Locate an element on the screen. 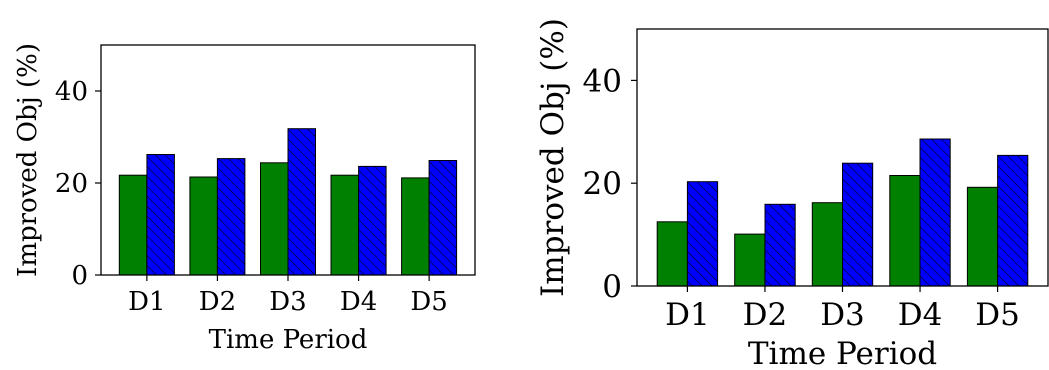  x-tick-label-c0-D3: D3 is located at coordinates (287, 302).